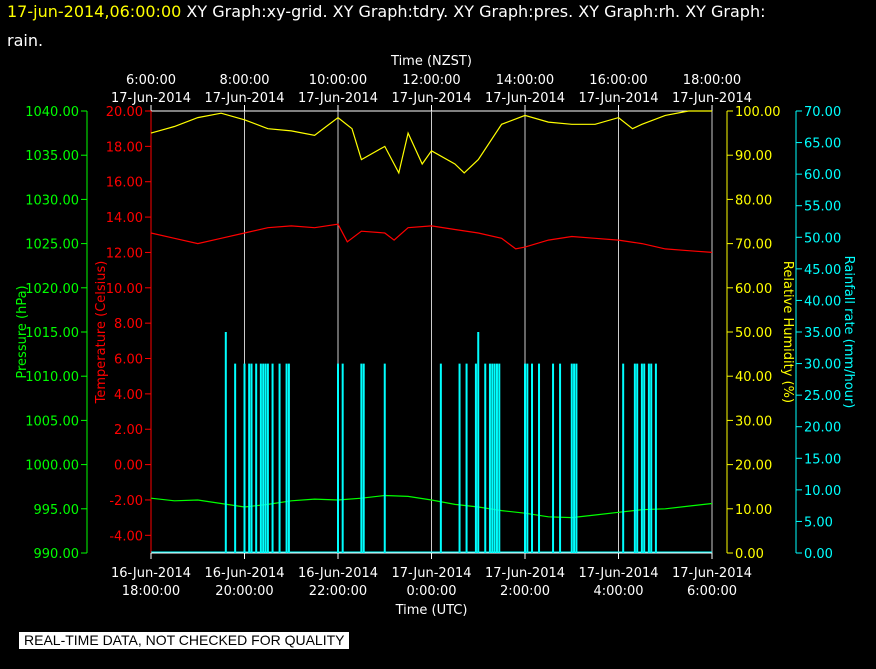 The image size is (876, 669). Describe the element at coordinates (525, 591) in the screenshot. I see `x-tick-label-utc-time: 2:00:00` at that location.